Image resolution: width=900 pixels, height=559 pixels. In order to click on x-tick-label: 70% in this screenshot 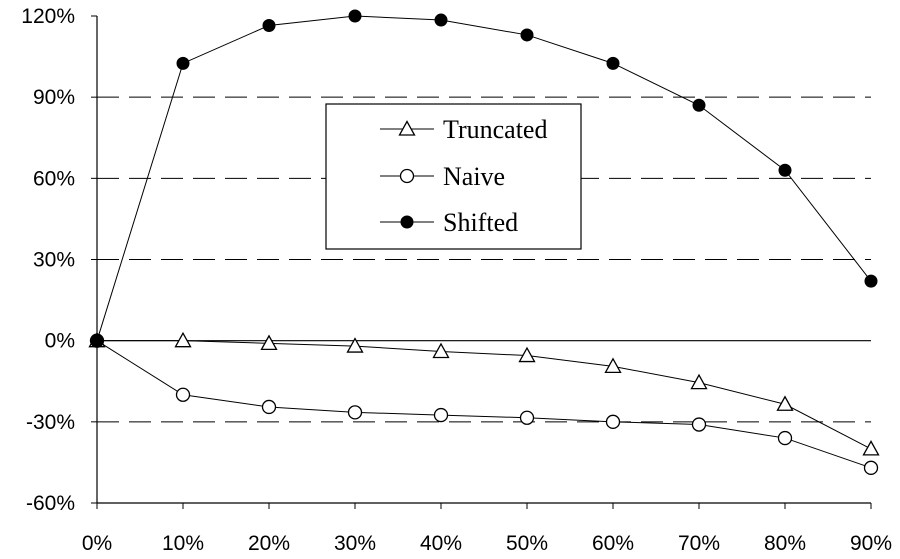, I will do `click(699, 543)`.